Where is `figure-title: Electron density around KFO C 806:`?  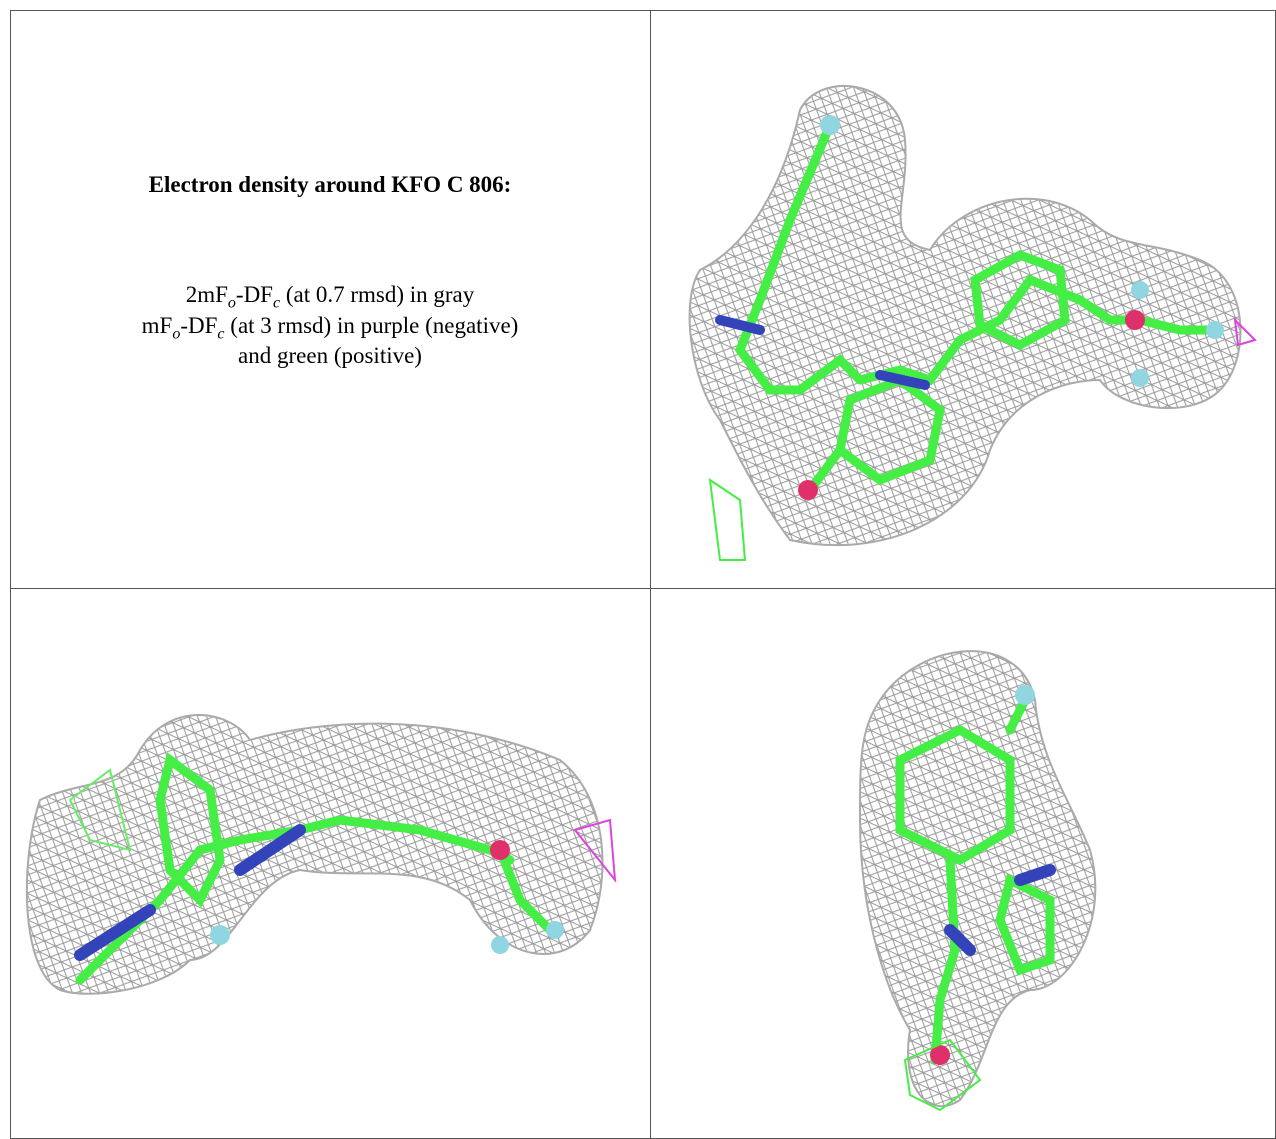 figure-title: Electron density around KFO C 806: is located at coordinates (330, 184).